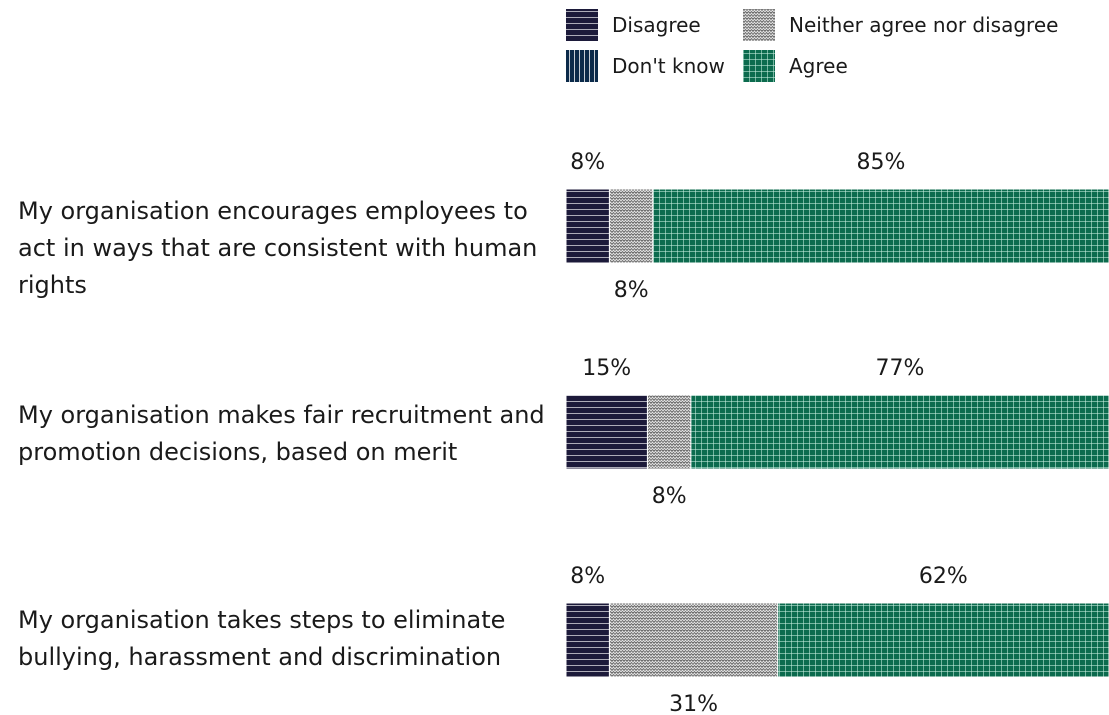 The height and width of the screenshot is (715, 1109). Describe the element at coordinates (943, 576) in the screenshot. I see `value-label: 62%` at that location.